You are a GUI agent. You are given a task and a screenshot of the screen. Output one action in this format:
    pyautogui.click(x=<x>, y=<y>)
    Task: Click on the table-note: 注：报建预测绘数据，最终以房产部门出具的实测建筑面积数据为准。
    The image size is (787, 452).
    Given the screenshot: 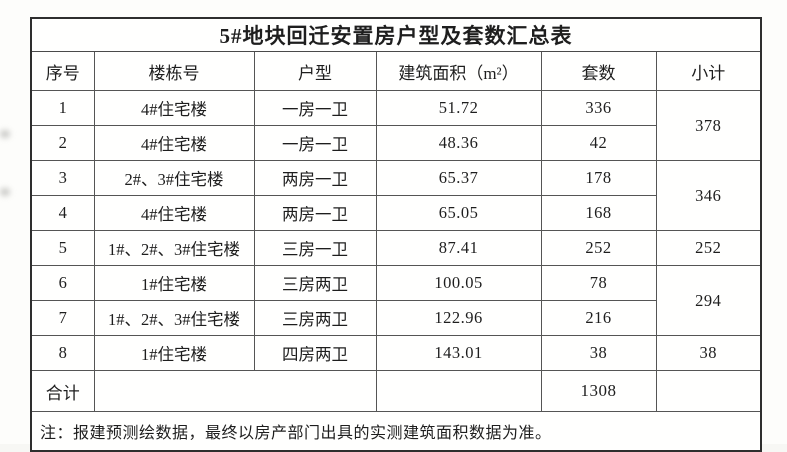 What is the action you would take?
    pyautogui.click(x=396, y=431)
    